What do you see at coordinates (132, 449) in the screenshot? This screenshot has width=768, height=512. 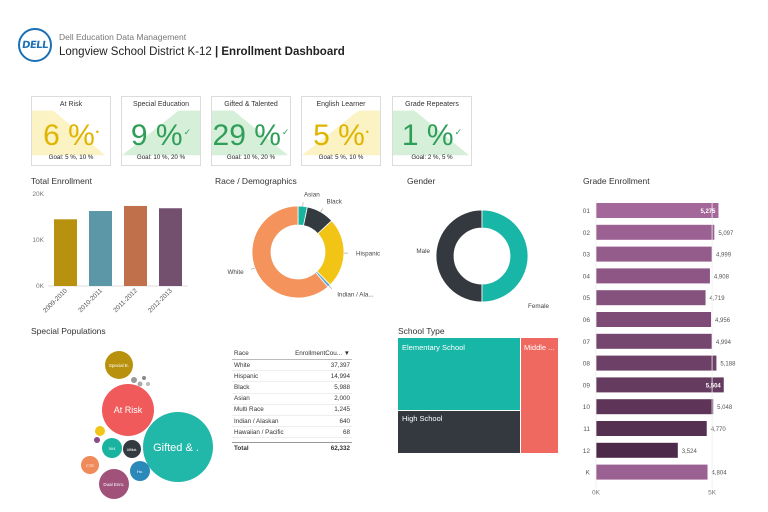 I see `bubble-affiliated` at bounding box center [132, 449].